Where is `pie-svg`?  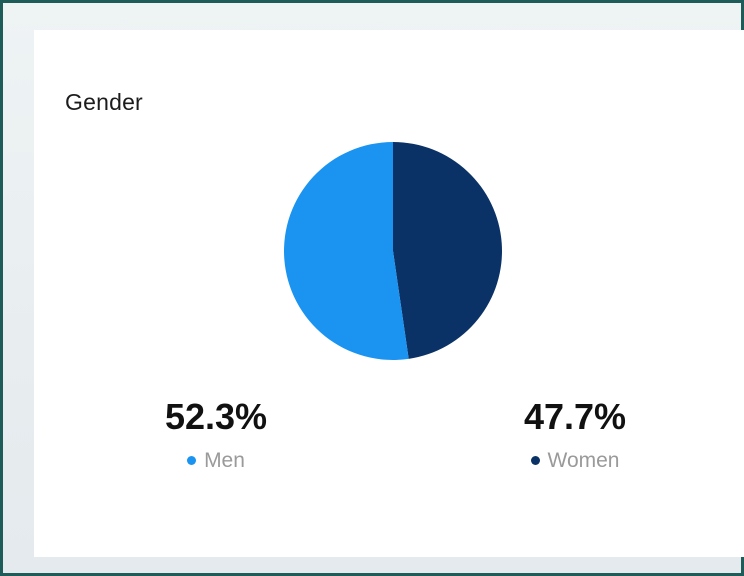 pie-svg is located at coordinates (392, 251).